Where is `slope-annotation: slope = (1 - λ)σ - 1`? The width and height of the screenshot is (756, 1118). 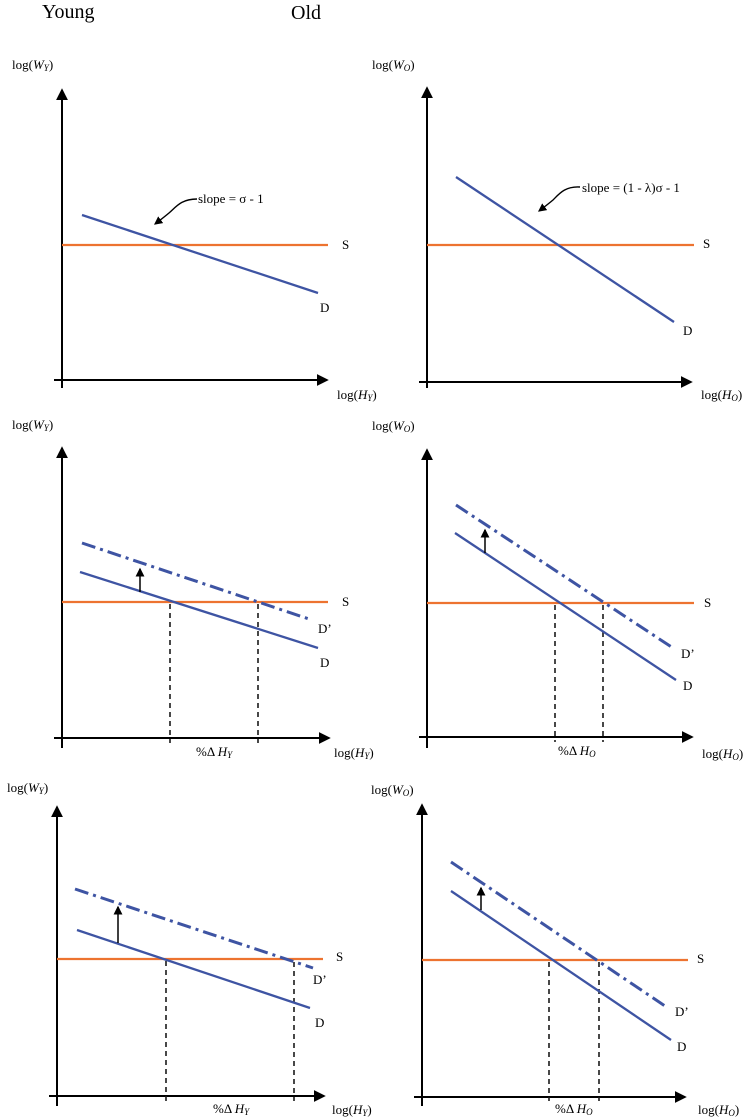
slope-annotation: slope = (1 - λ)σ - 1 is located at coordinates (631, 187).